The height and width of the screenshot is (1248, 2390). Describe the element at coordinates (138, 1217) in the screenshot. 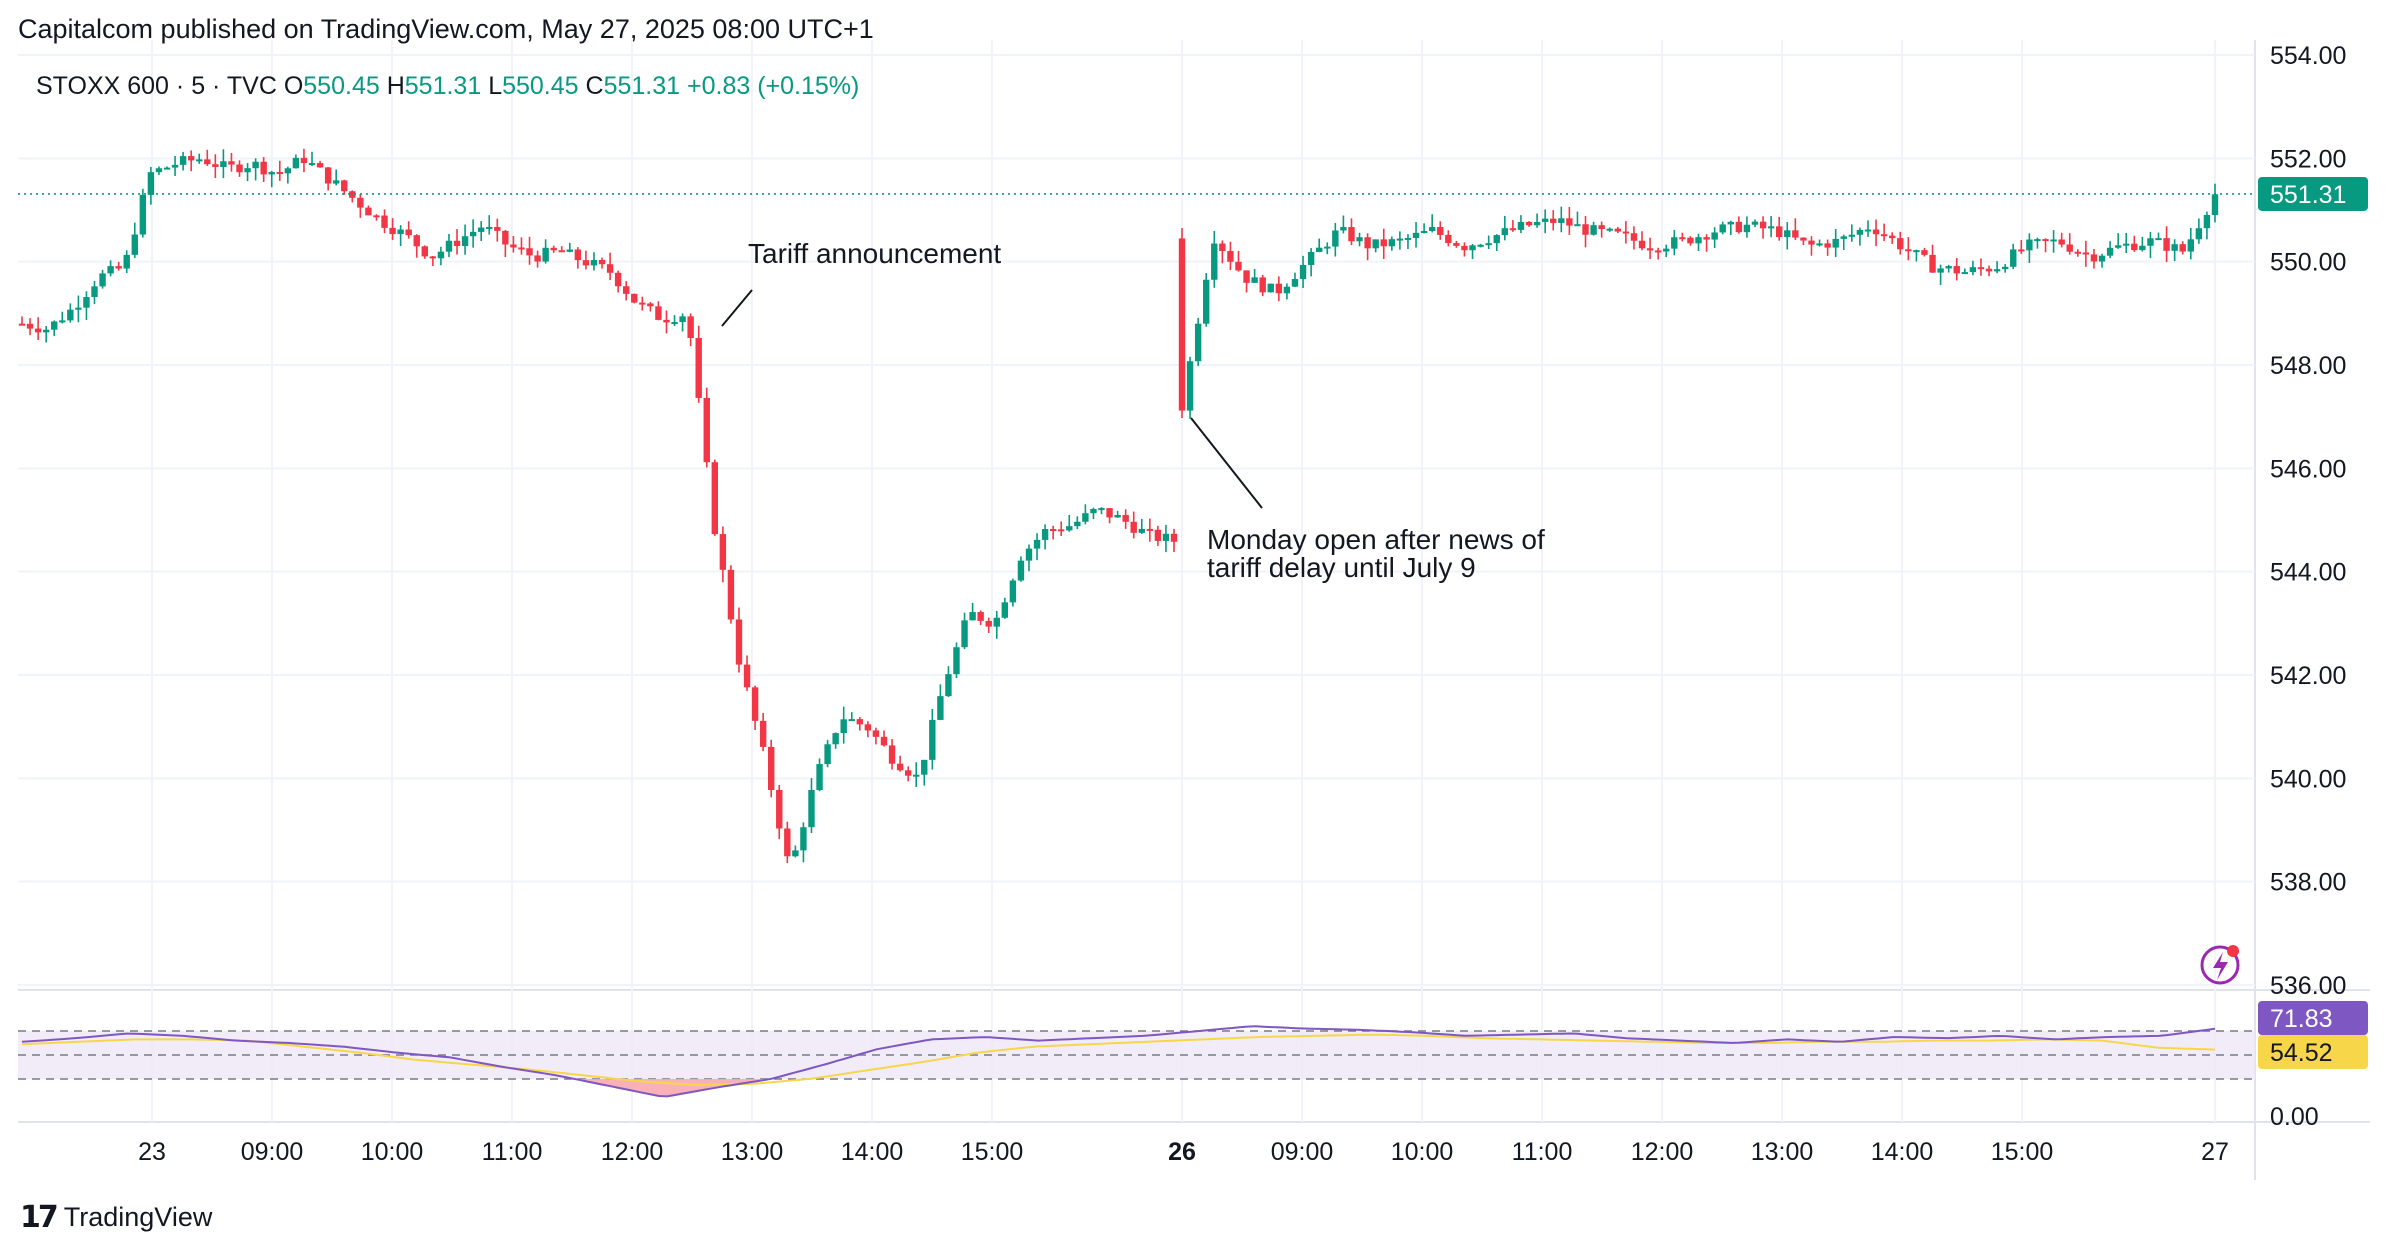

I see `brand-name: TradingView` at that location.